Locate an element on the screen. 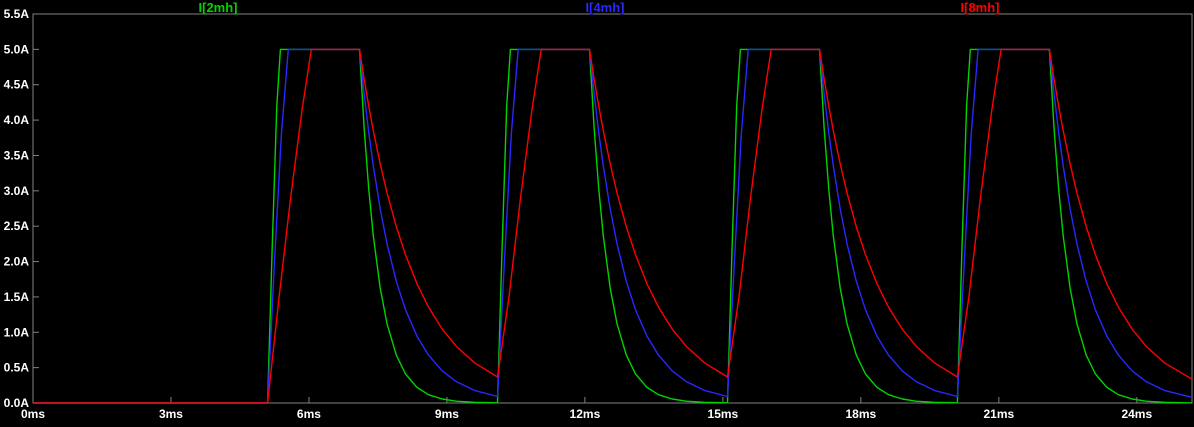 The width and height of the screenshot is (1194, 427). x-axis-label: 0ms is located at coordinates (33, 414).